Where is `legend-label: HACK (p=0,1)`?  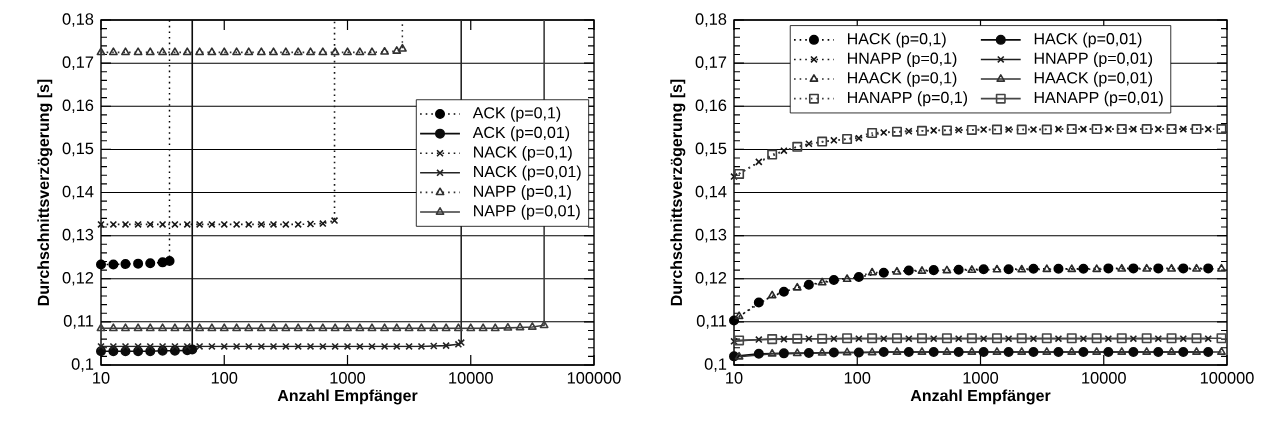 legend-label: HACK (p=0,1) is located at coordinates (896, 40).